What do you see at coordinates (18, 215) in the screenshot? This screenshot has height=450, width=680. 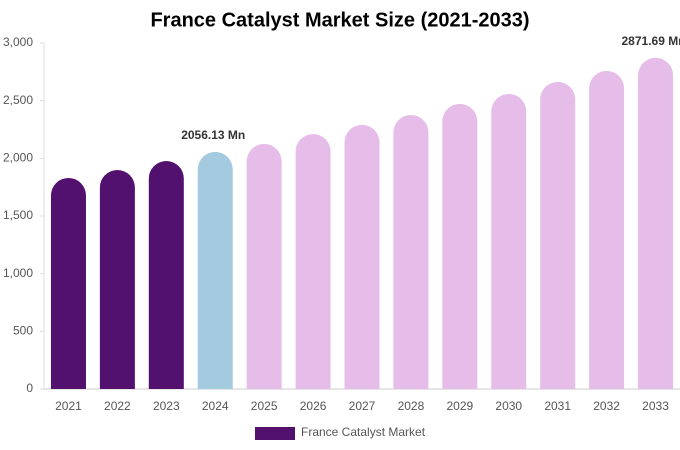 I see `y-tick-label: 1,500` at bounding box center [18, 215].